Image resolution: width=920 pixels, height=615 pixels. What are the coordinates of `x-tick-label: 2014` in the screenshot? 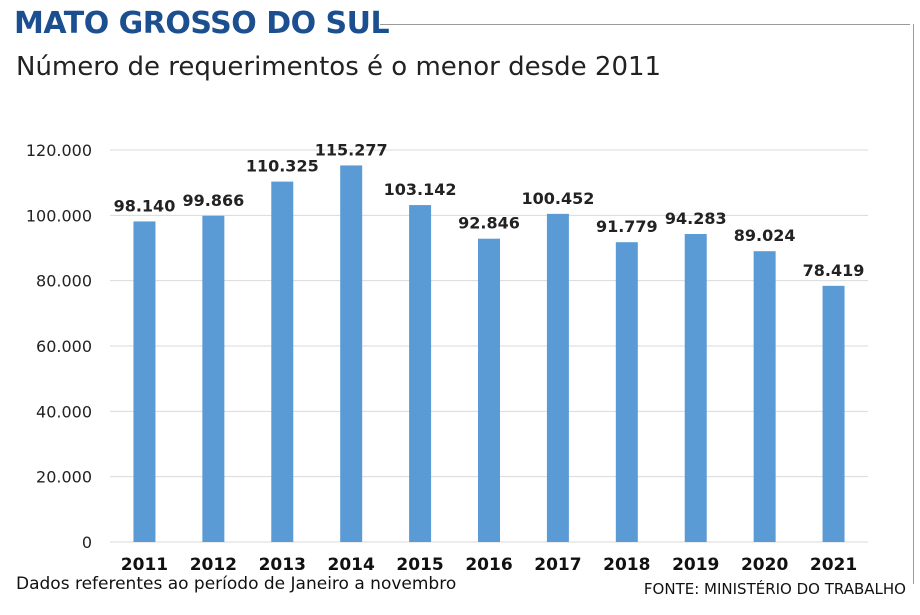 It's located at (351, 565).